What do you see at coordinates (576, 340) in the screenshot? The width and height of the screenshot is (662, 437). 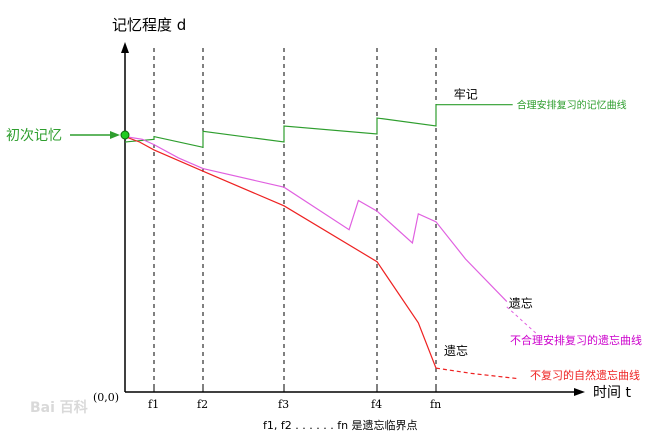 I see `series-name-unreasonable-review: 不合理安排复习的遗忘曲线` at bounding box center [576, 340].